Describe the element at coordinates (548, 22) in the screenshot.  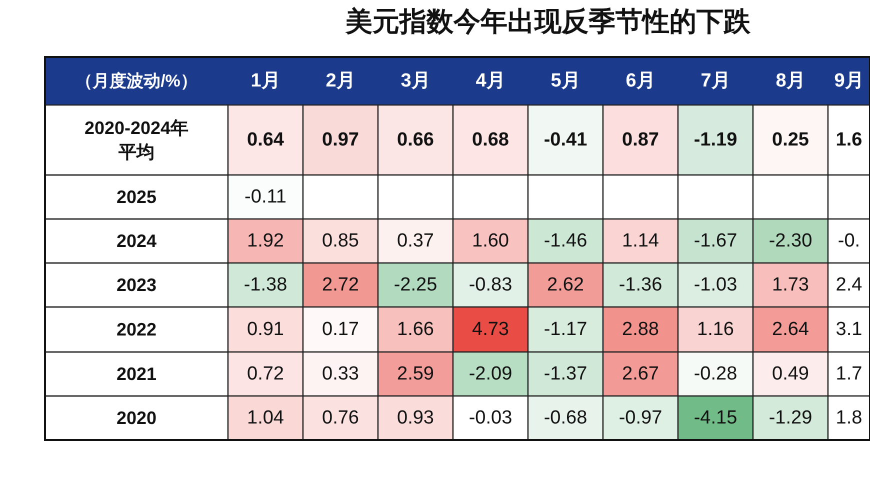
I see `title: 美元指数今年出现反季节性的下跌` at that location.